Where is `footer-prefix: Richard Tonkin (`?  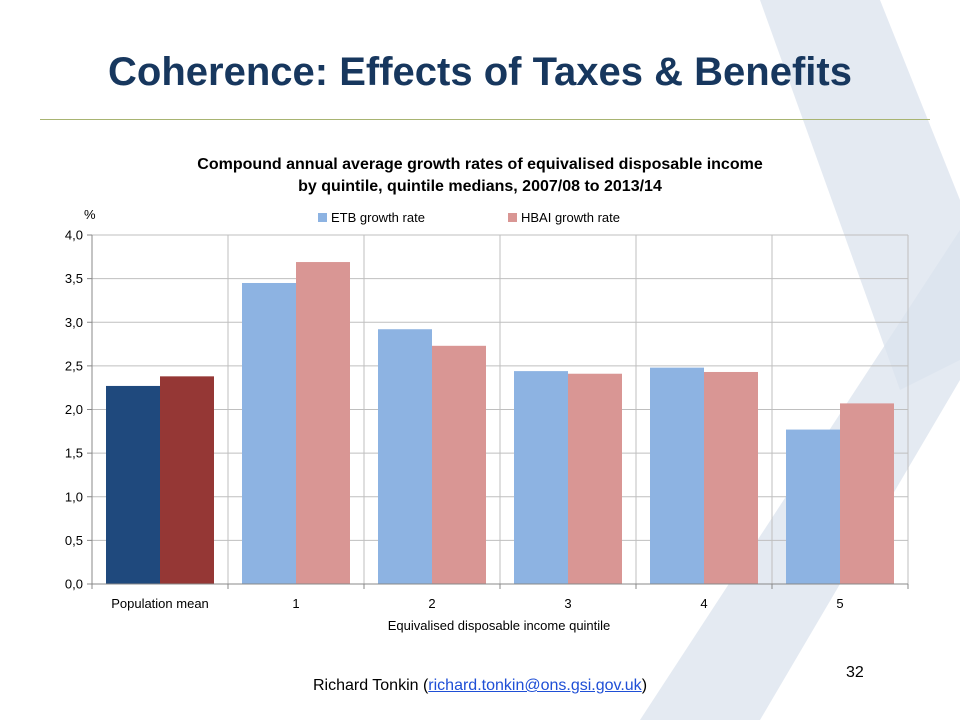
footer-prefix: Richard Tonkin ( is located at coordinates (370, 685).